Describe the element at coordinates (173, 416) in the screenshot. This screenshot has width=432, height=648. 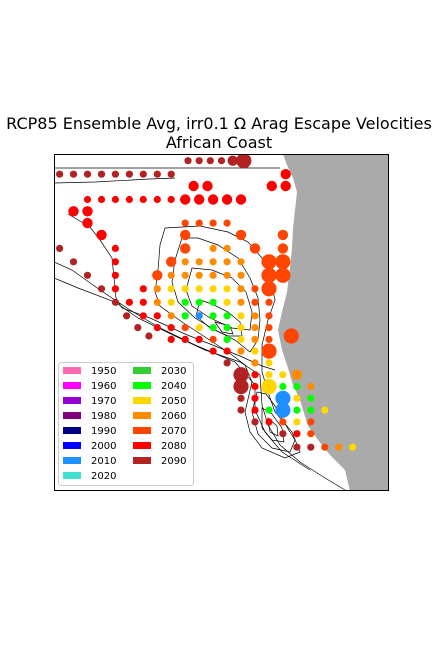
I see `legend-label-2060: 2060` at that location.